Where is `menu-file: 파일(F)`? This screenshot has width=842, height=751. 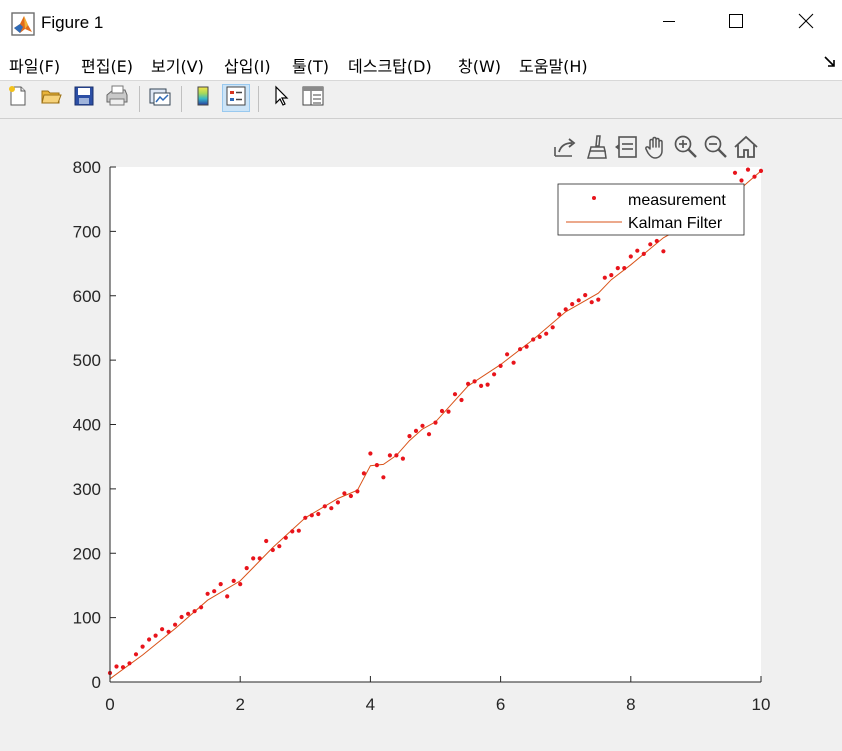
menu-file: 파일(F) is located at coordinates (35, 66).